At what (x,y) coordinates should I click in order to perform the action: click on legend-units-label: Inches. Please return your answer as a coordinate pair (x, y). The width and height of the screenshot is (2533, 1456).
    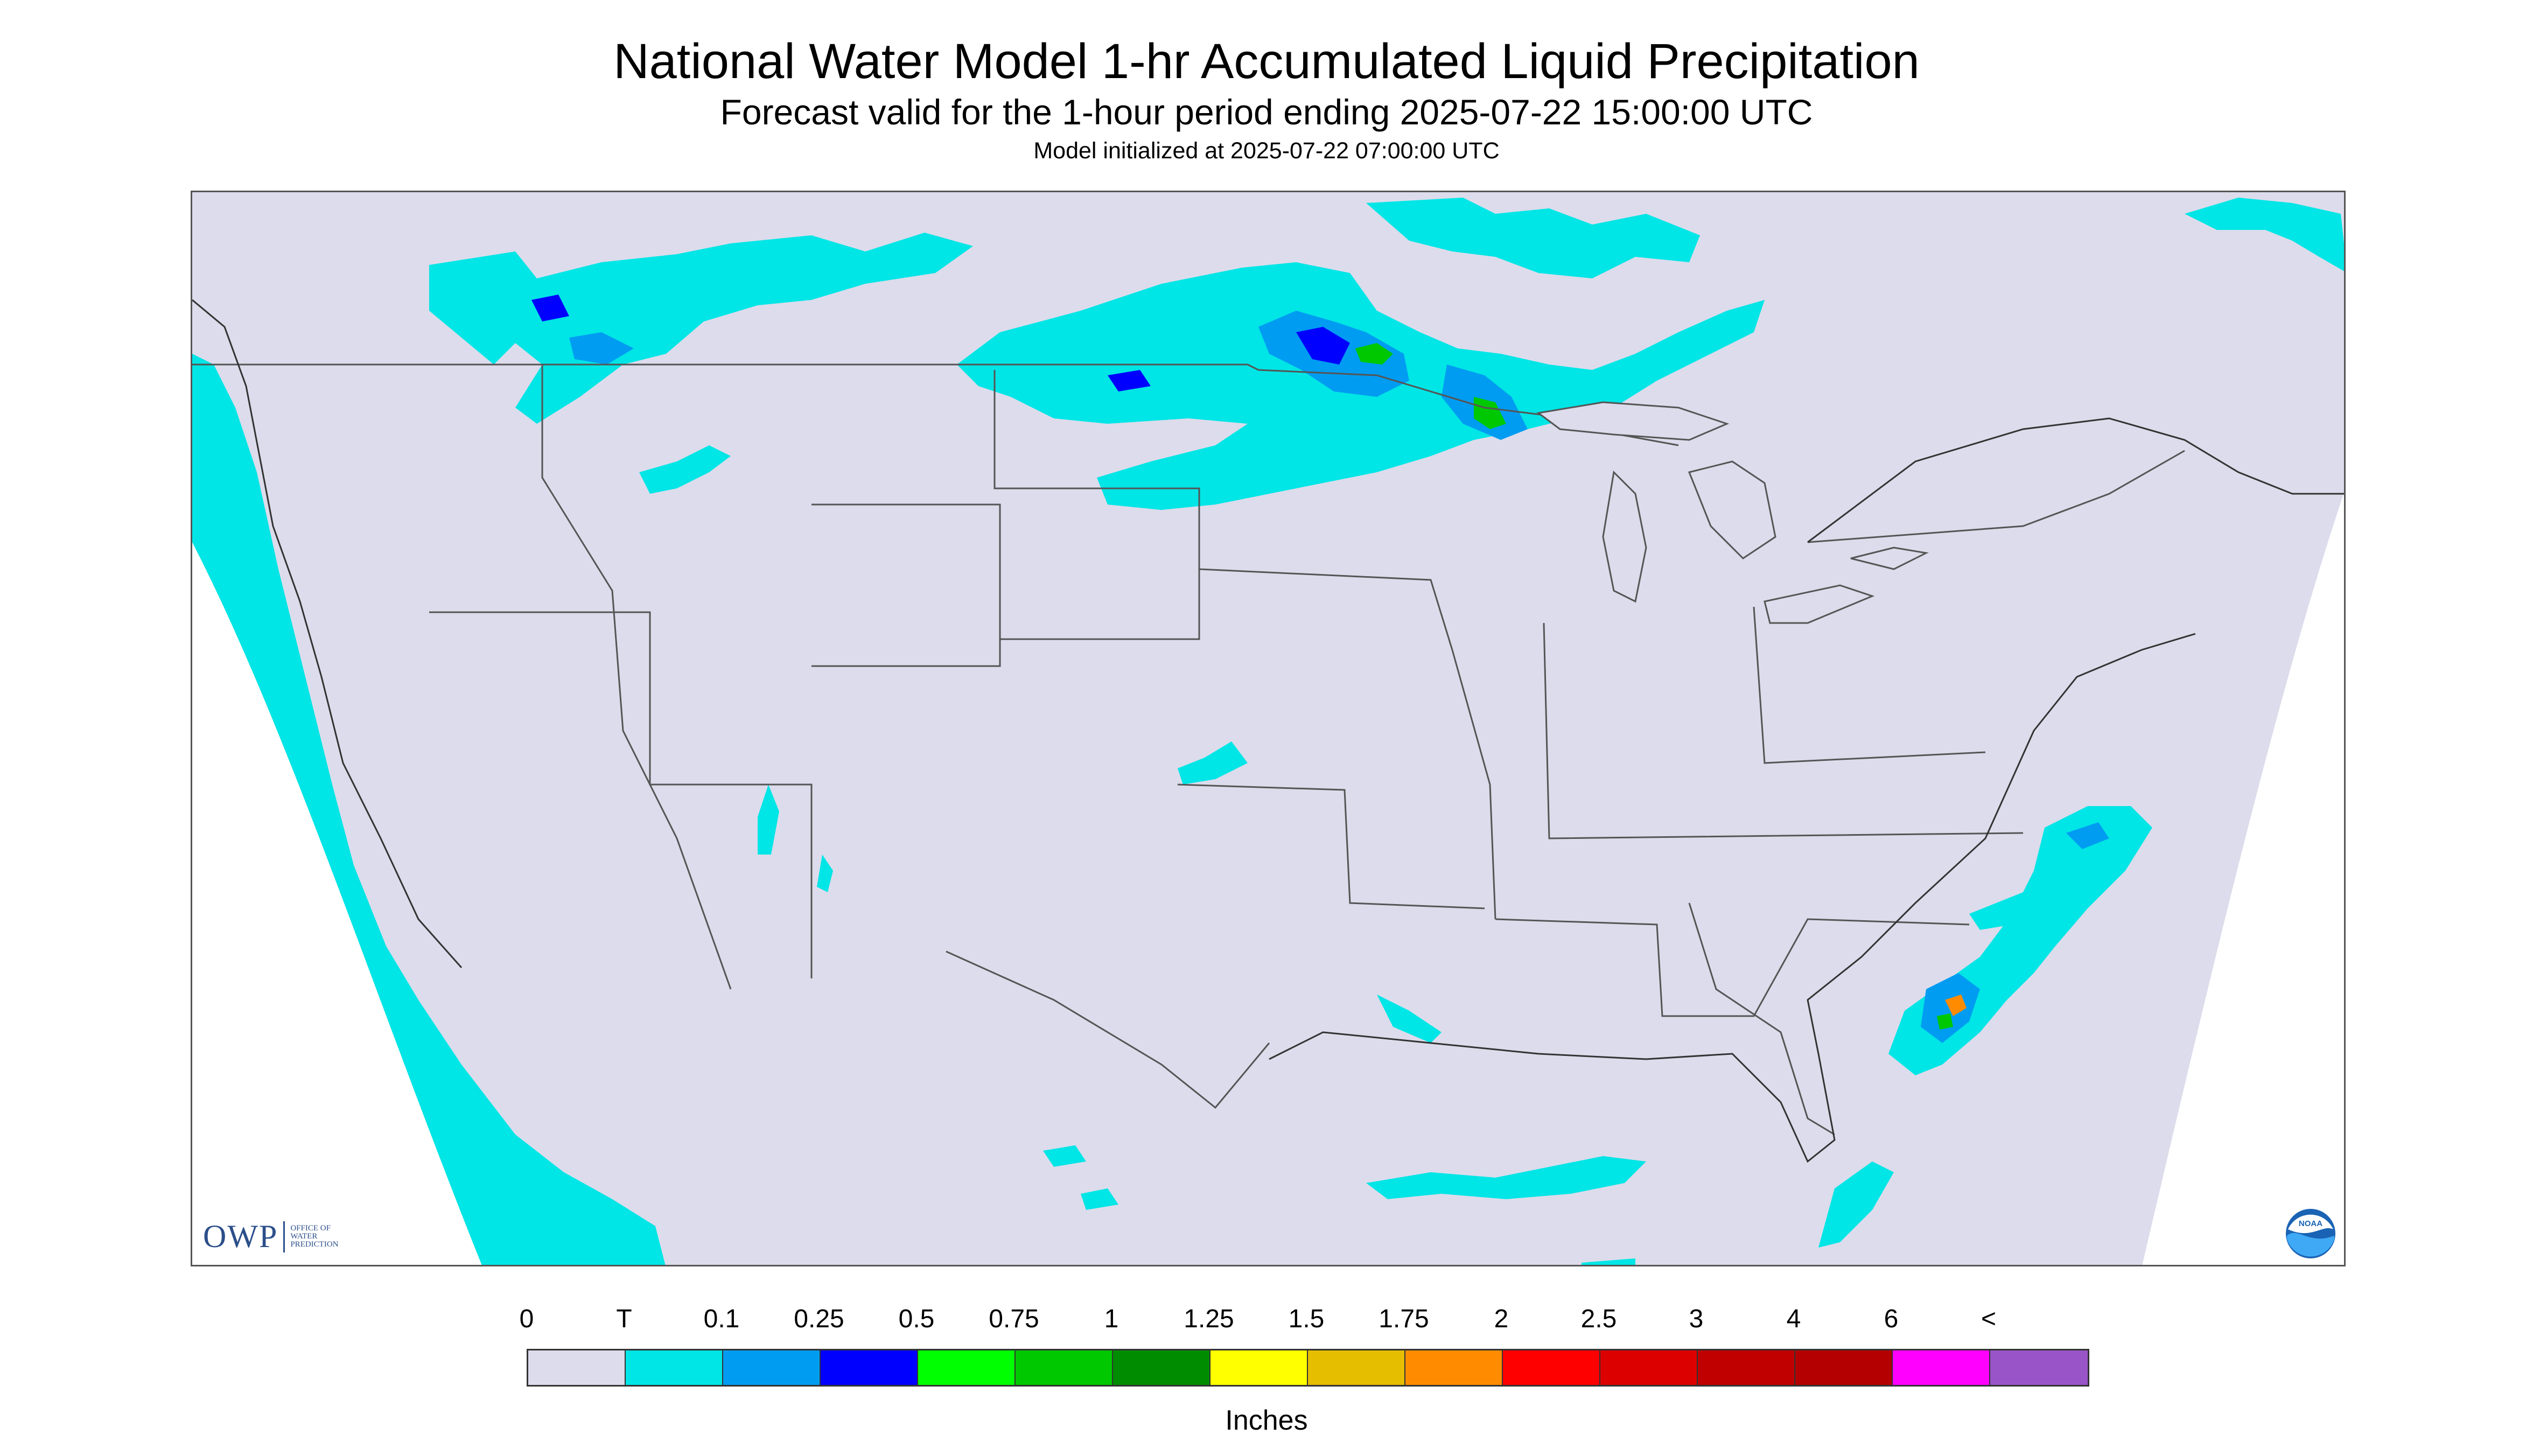
    Looking at the image, I should click on (1266, 1420).